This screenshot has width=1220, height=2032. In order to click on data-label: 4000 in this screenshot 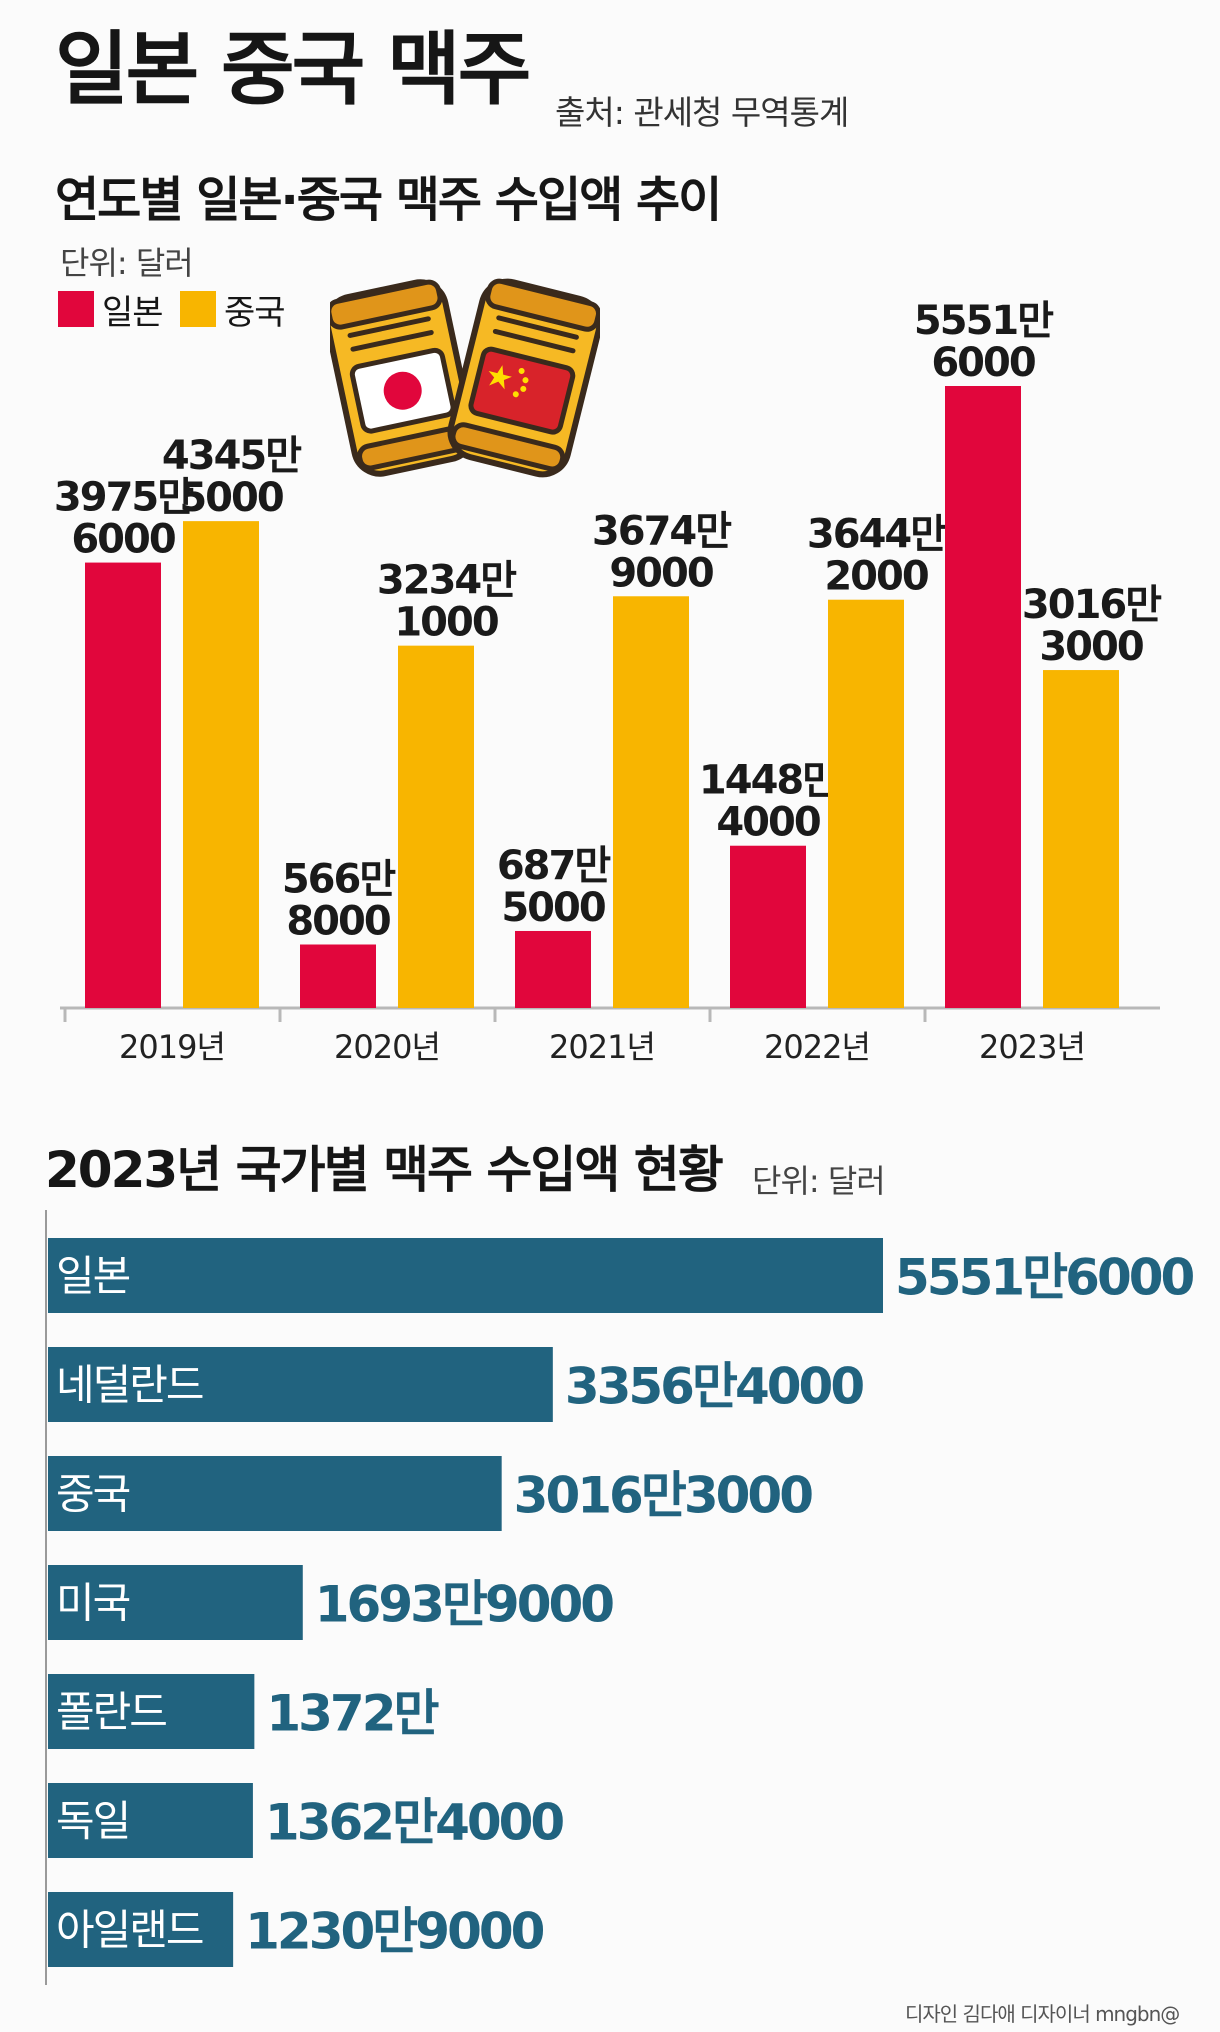, I will do `click(767, 823)`.